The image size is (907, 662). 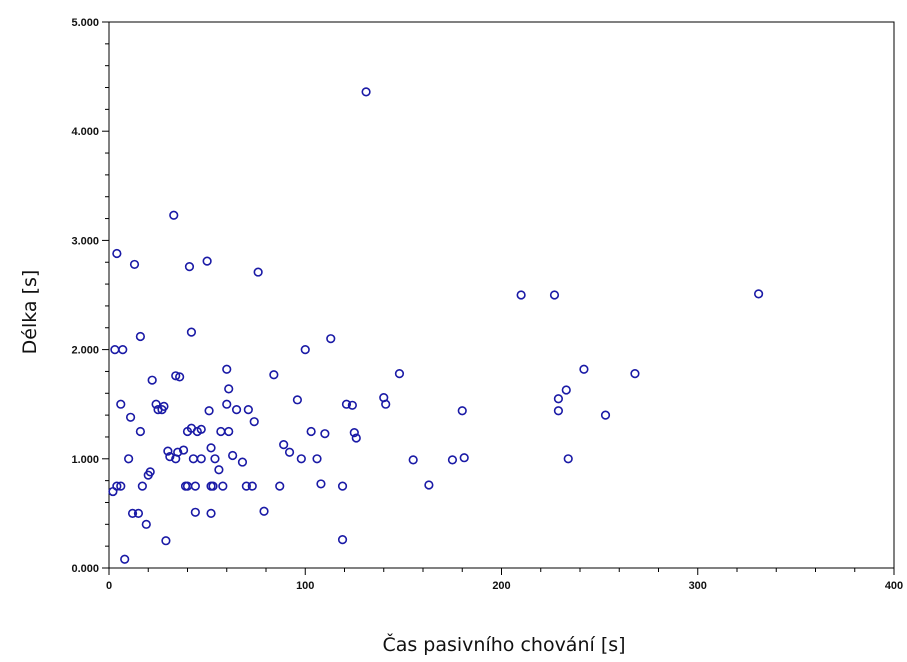 What do you see at coordinates (305, 586) in the screenshot?
I see `x-tick-label: 100` at bounding box center [305, 586].